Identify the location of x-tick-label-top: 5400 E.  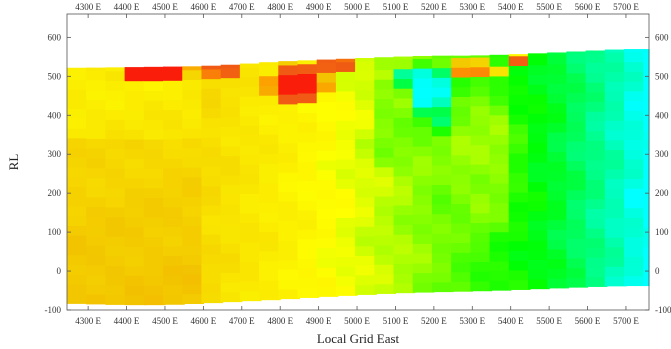
(511, 7).